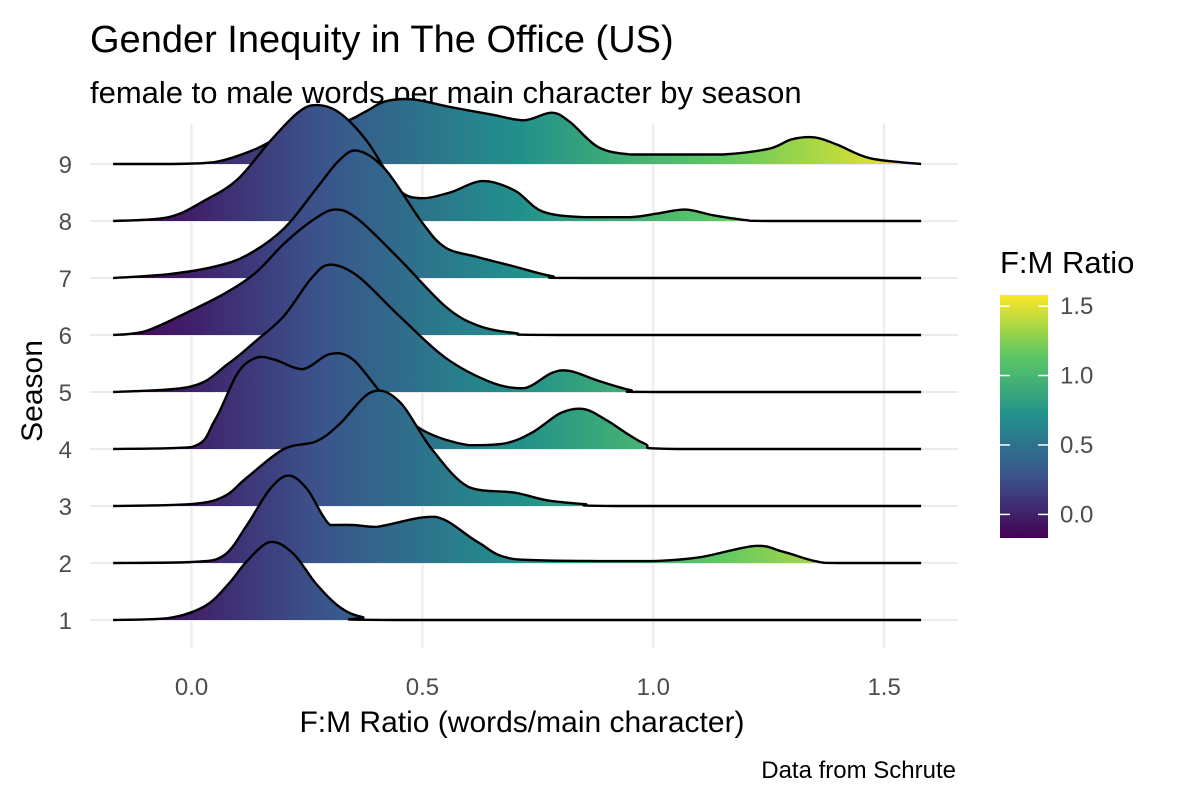  I want to click on y-tick-label: 2, so click(65, 564).